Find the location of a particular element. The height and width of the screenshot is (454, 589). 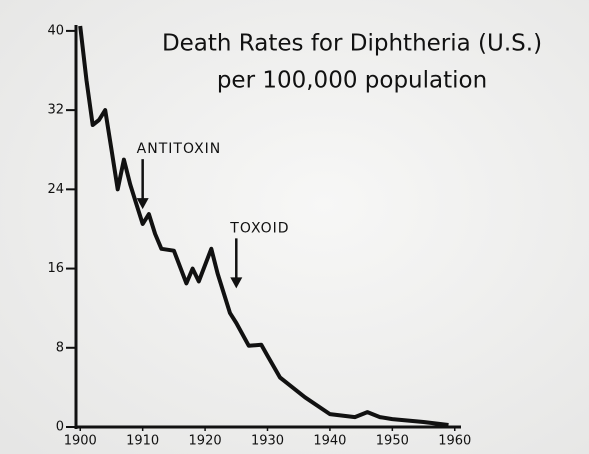

y-tick-label: 24 is located at coordinates (55, 189).